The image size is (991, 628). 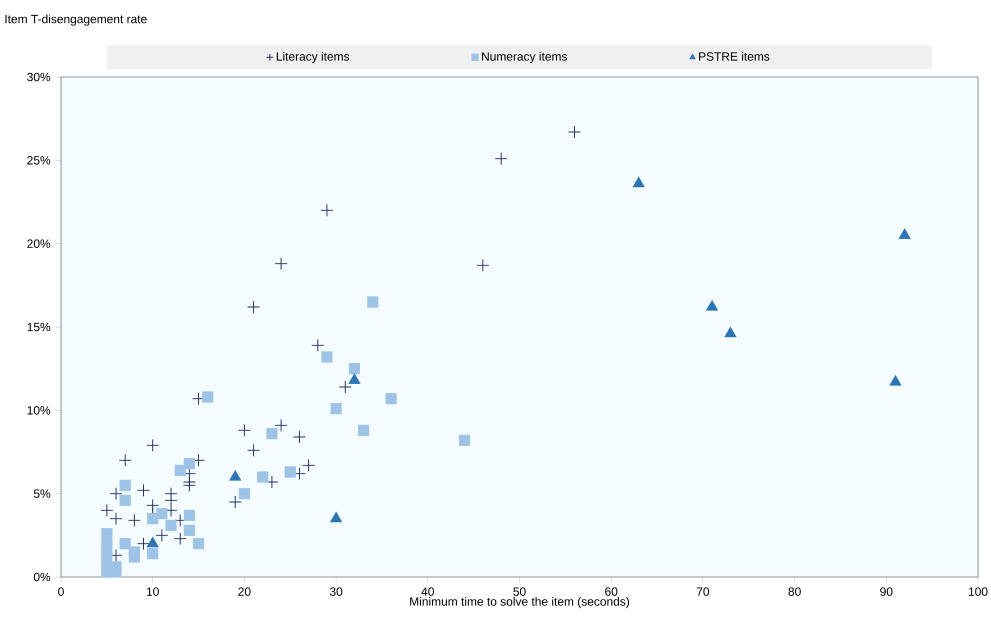 I want to click on x-tick-label: 100, so click(x=978, y=591).